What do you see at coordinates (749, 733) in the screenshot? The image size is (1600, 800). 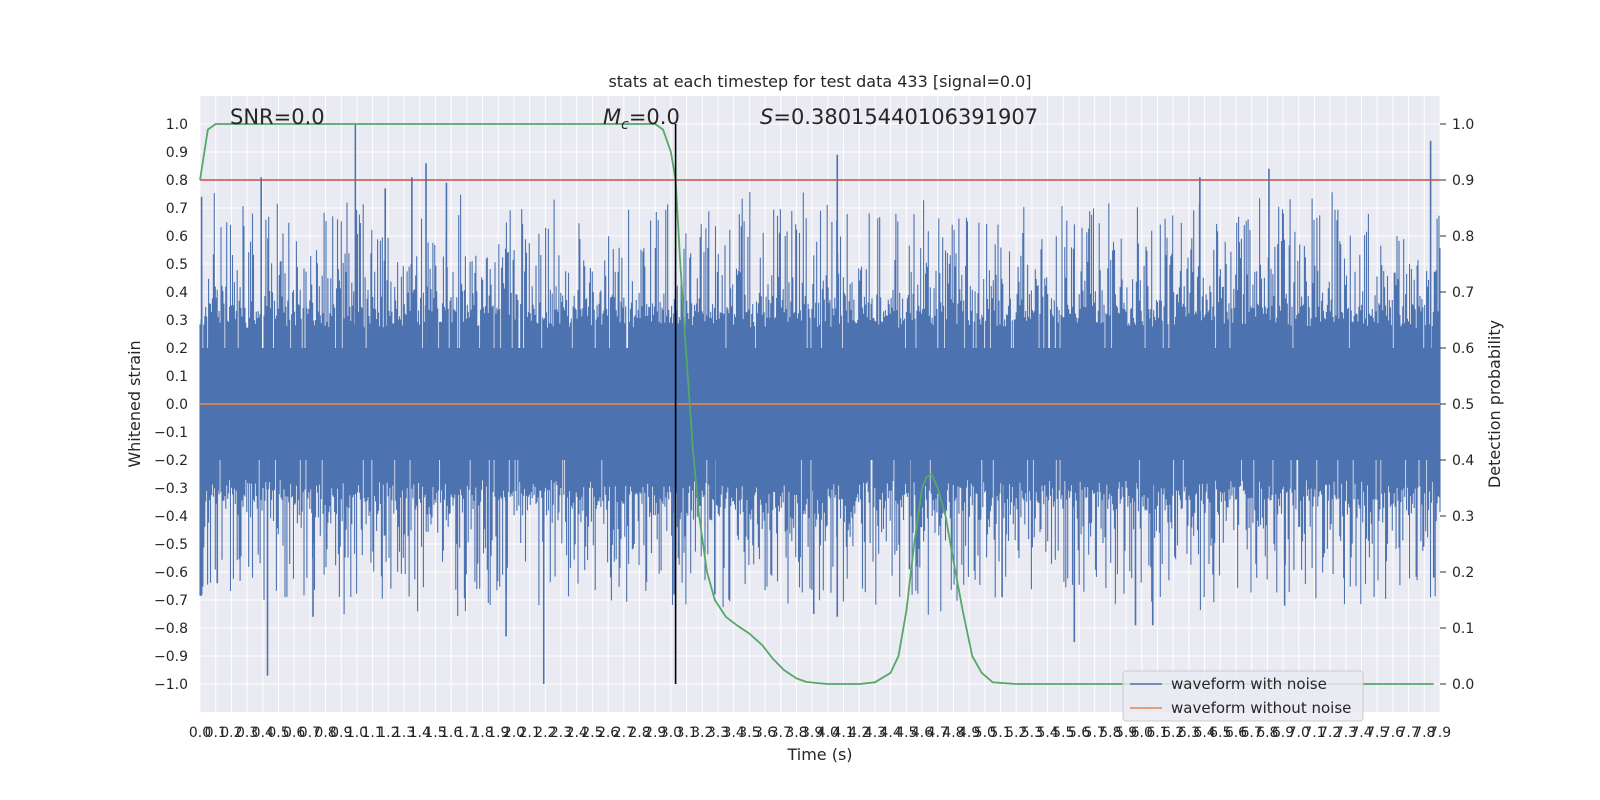 I see `x-tick-label: 3.5` at bounding box center [749, 733].